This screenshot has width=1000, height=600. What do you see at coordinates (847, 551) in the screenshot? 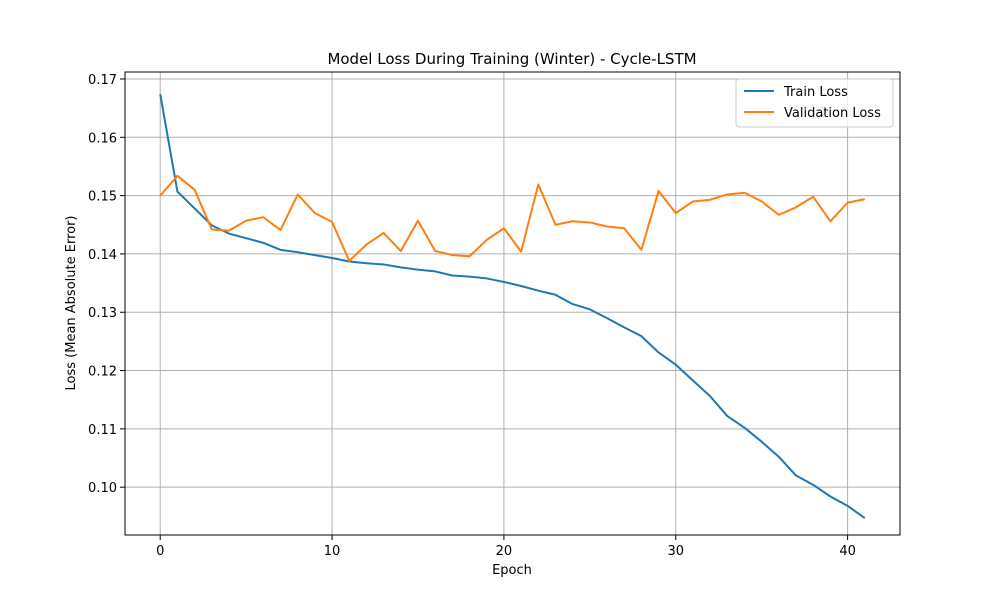
I see `x-tick-label: 40` at bounding box center [847, 551].